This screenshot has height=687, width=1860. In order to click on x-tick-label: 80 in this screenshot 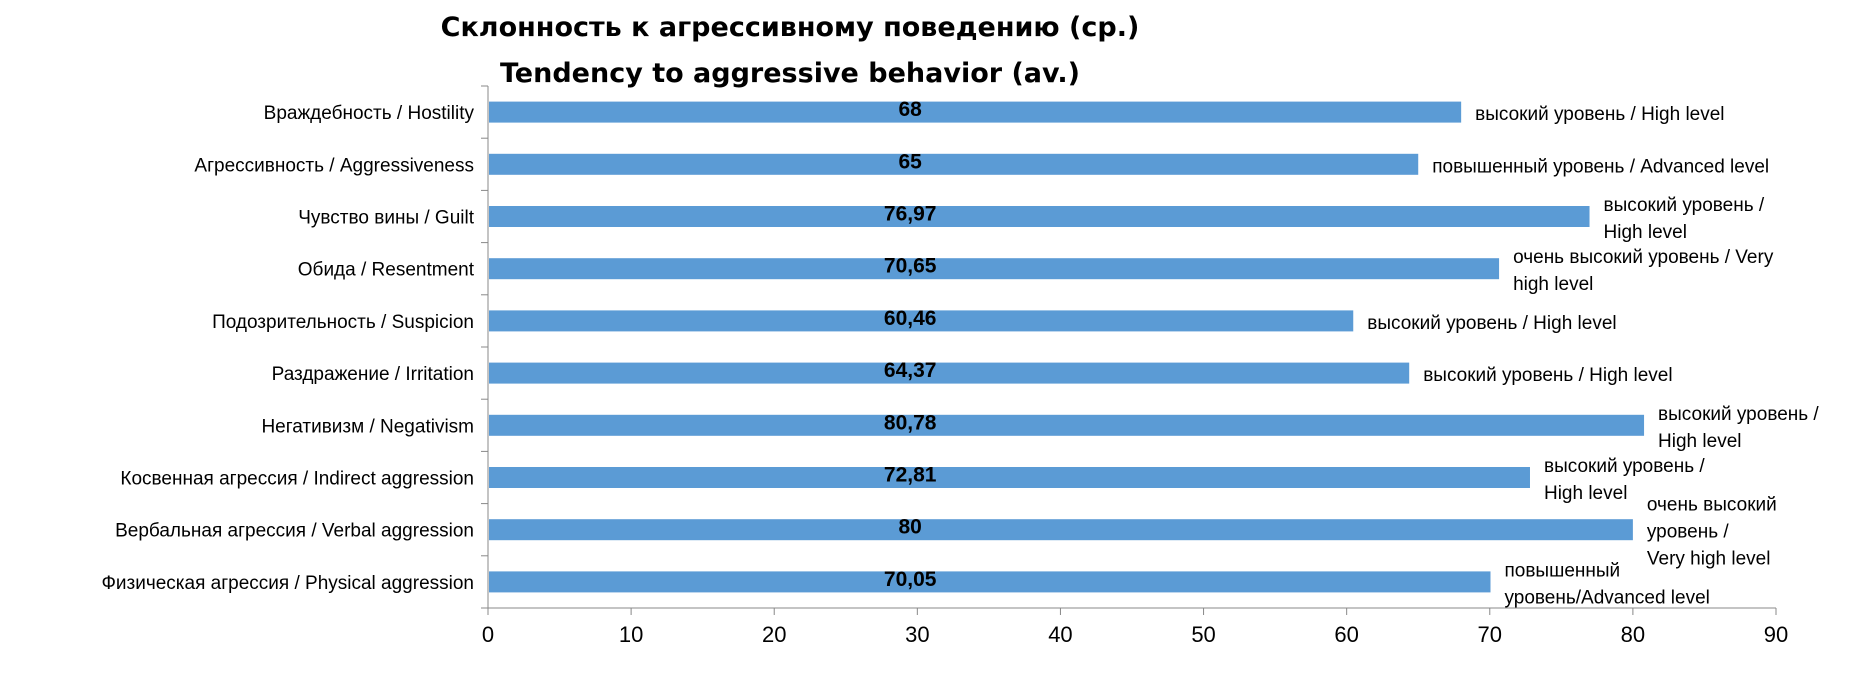, I will do `click(1633, 634)`.